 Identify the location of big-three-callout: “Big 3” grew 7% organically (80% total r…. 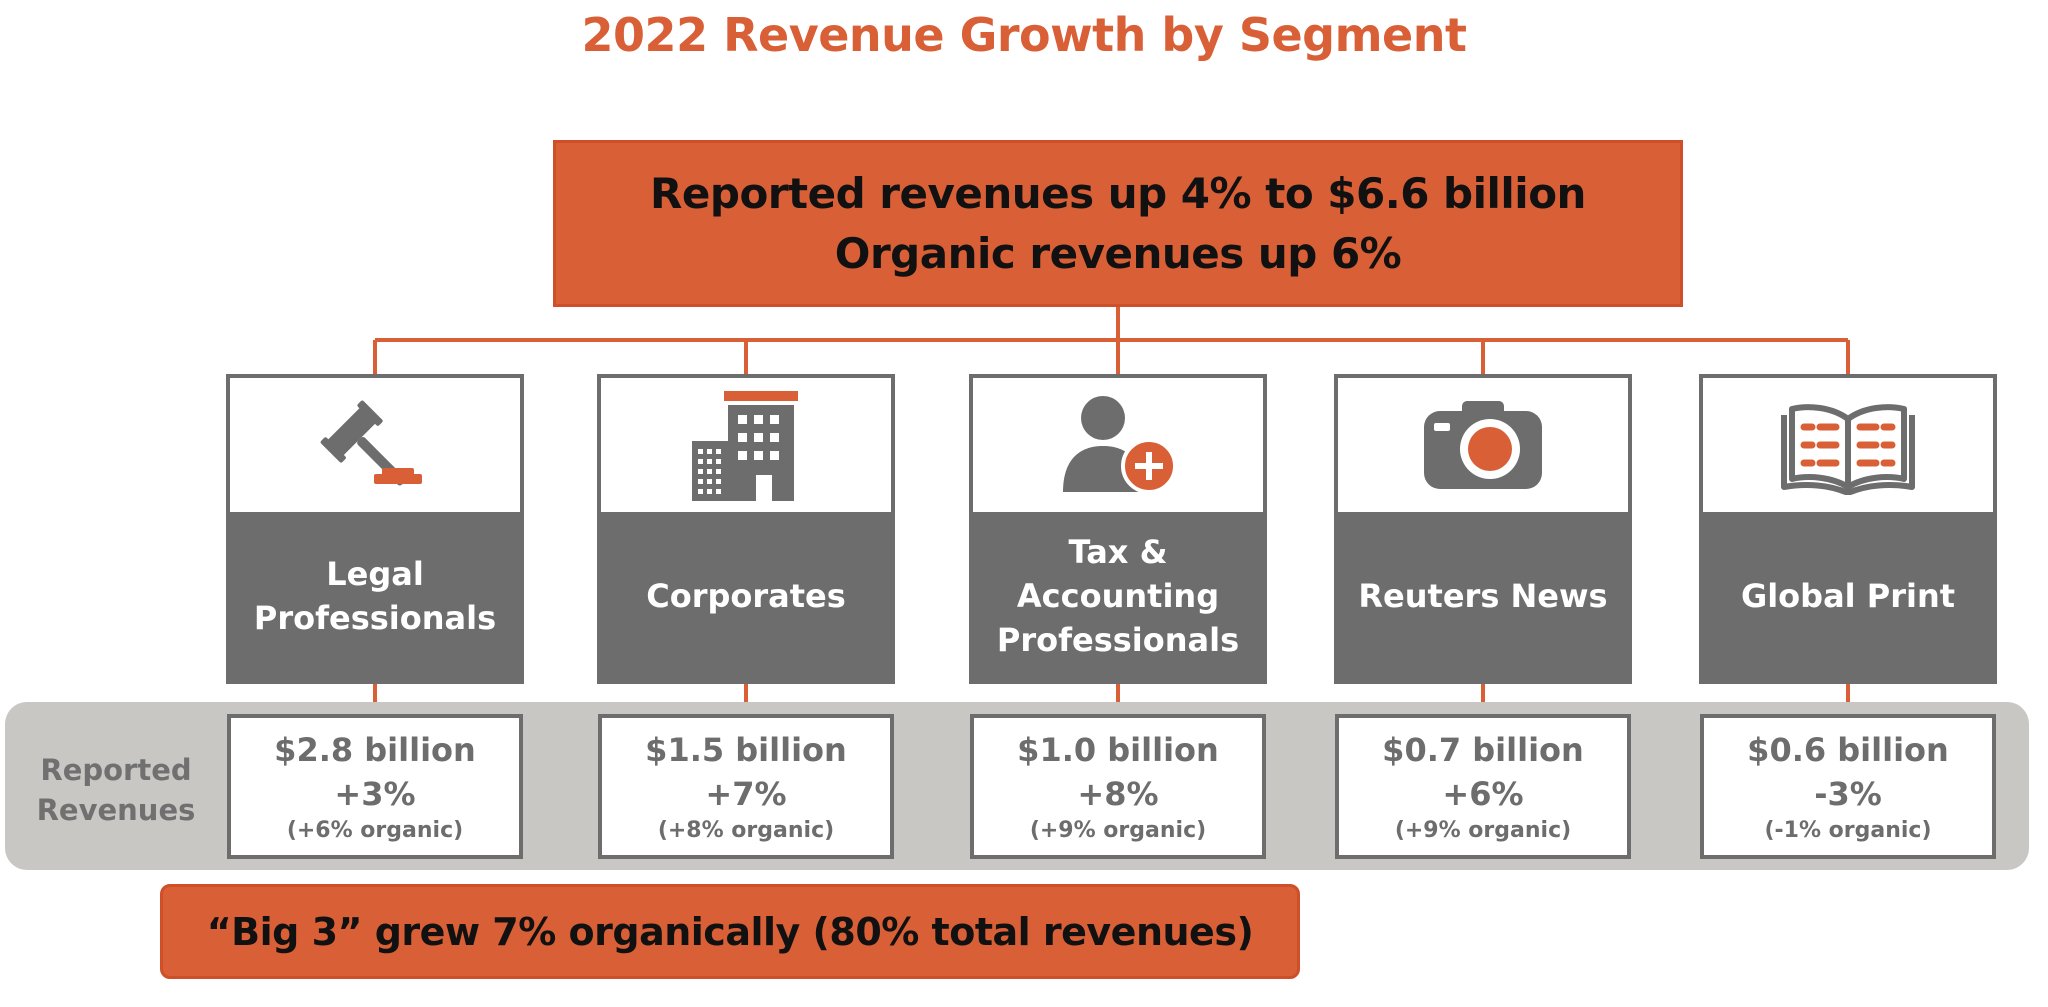
(730, 931).